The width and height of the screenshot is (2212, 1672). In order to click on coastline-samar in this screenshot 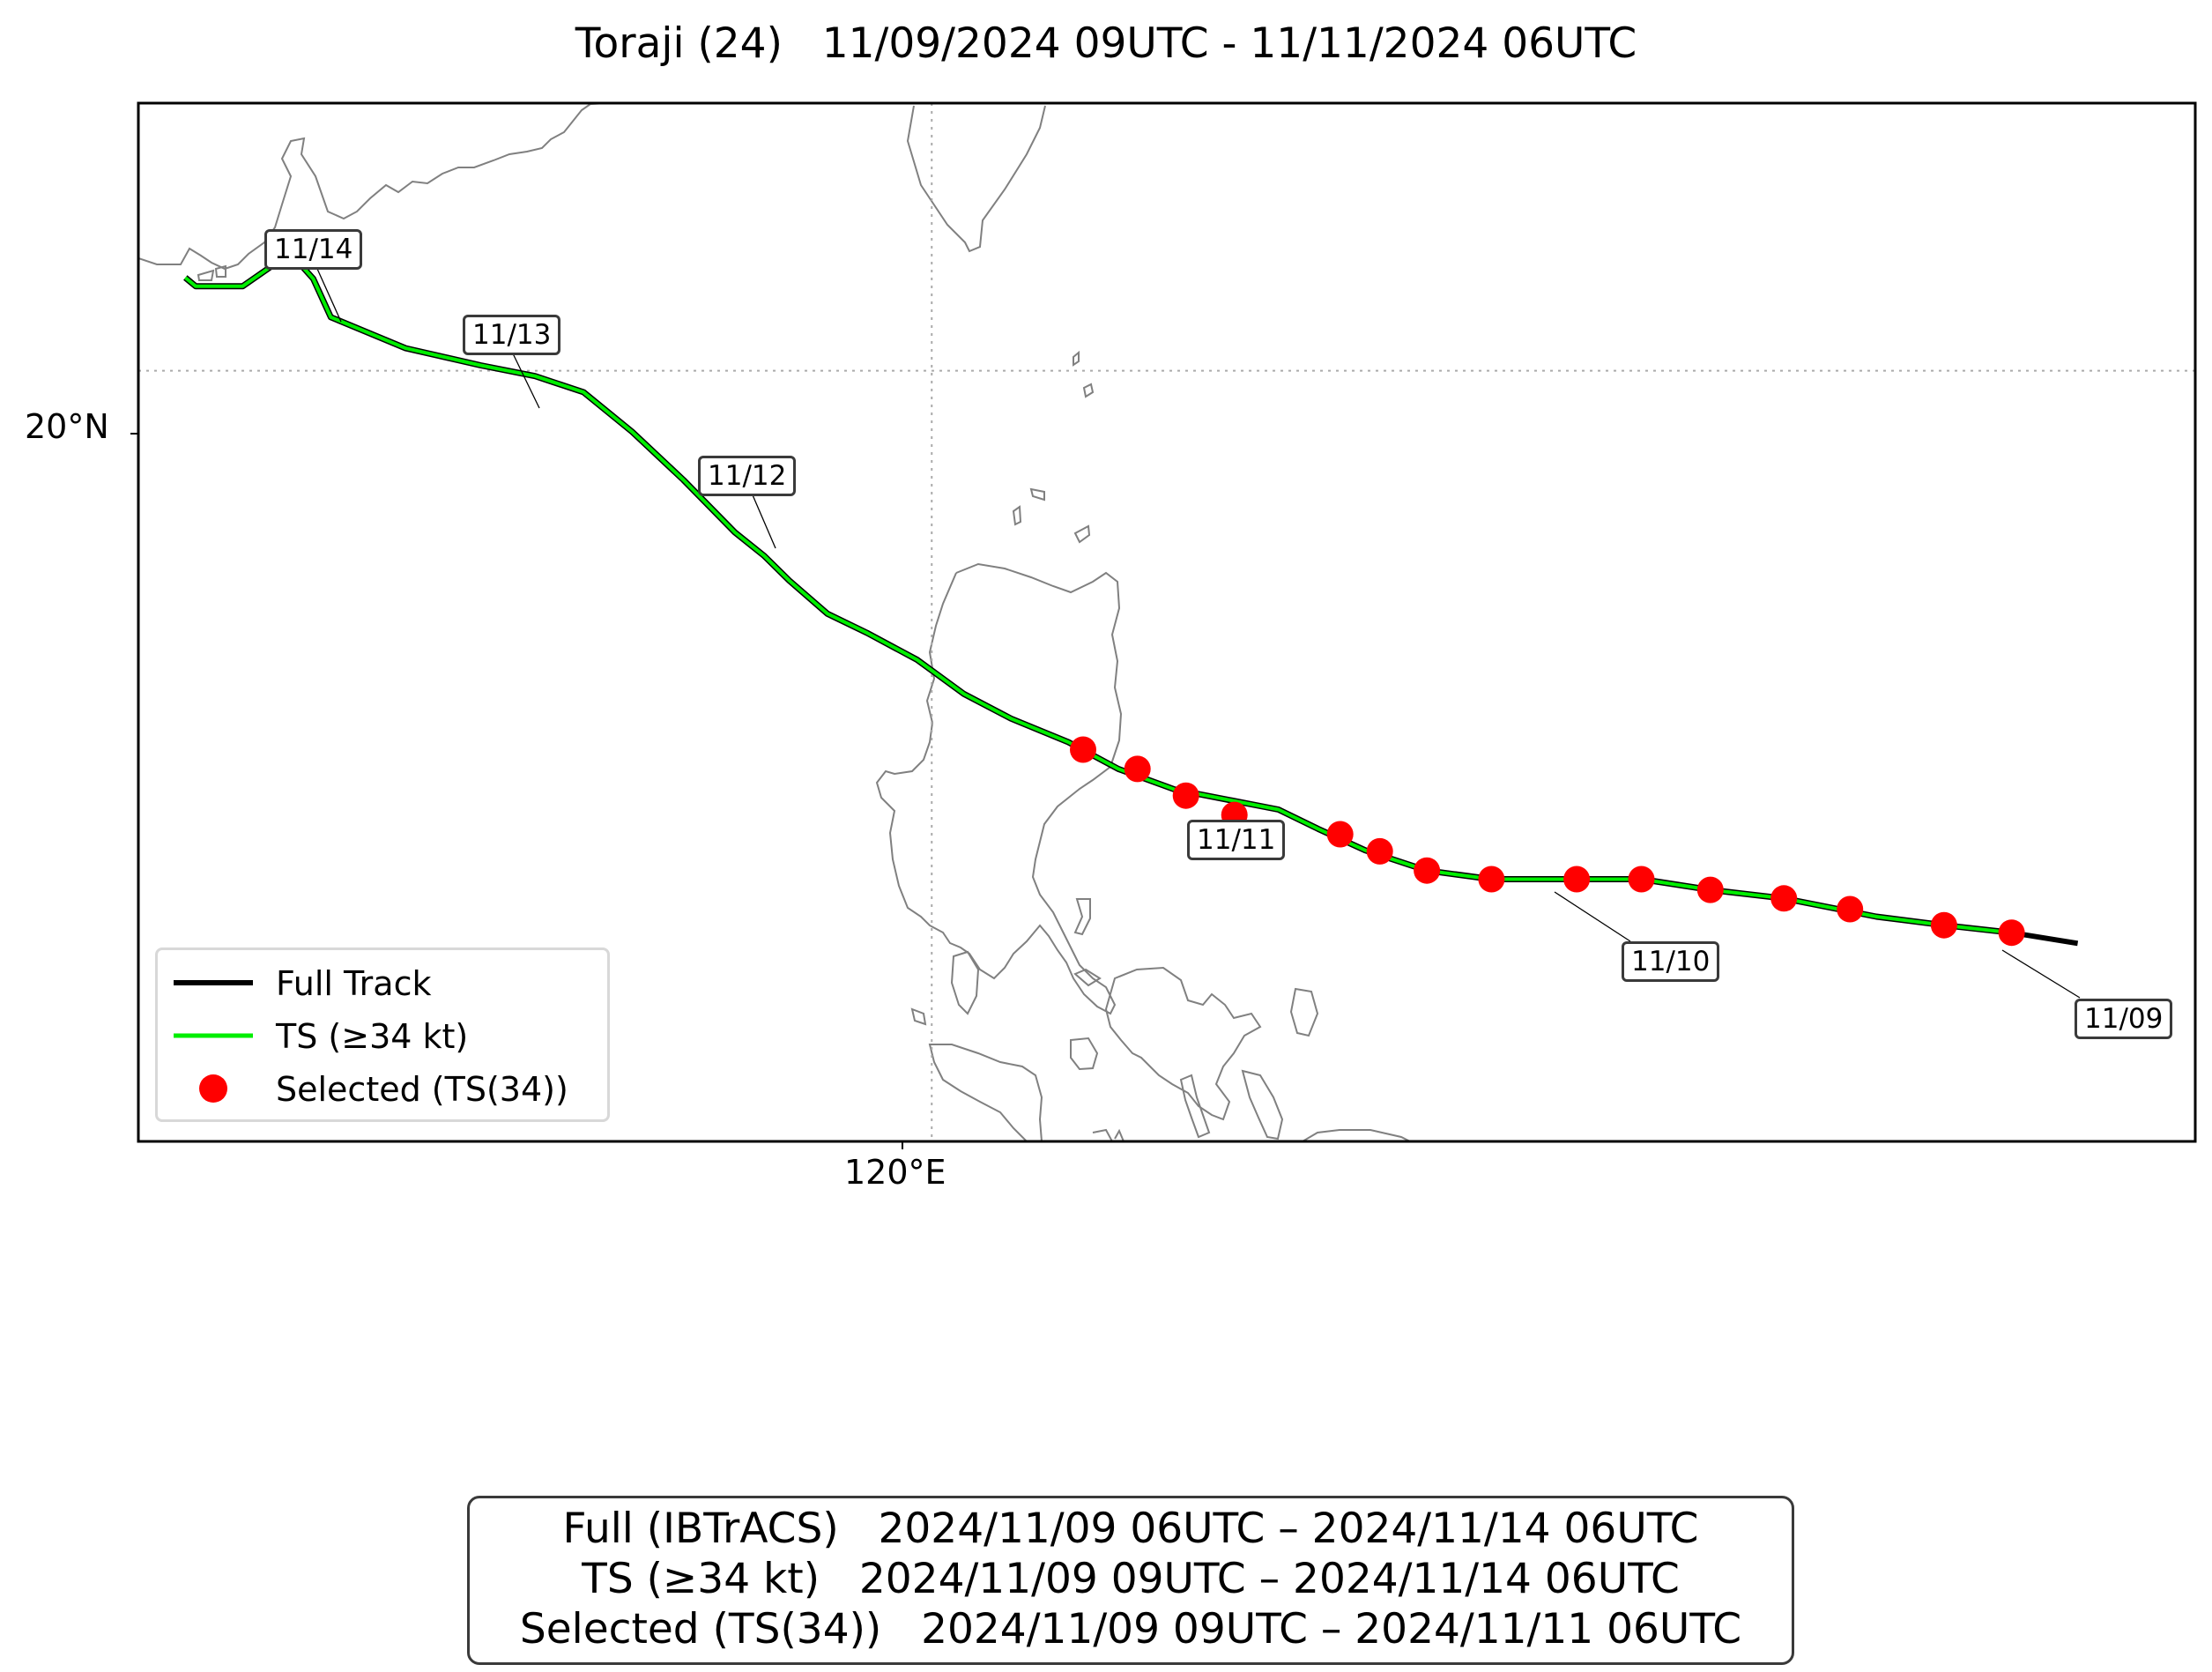, I will do `click(1304, 1012)`.